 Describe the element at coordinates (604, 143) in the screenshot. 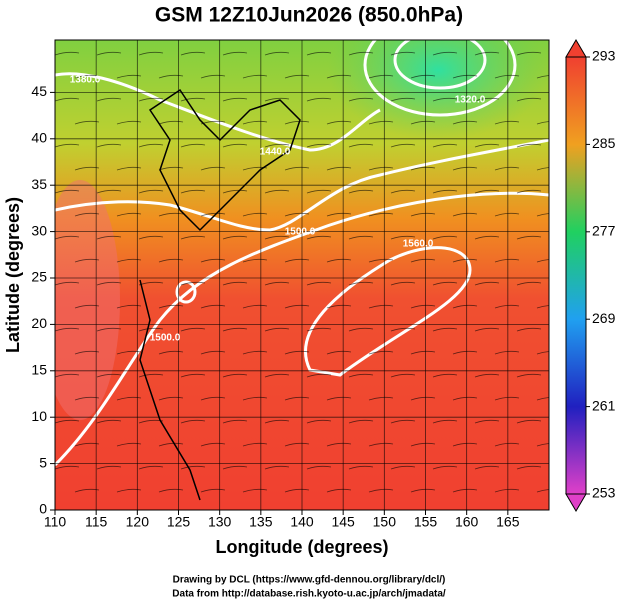

I see `colorbar-tick-label: 285` at that location.